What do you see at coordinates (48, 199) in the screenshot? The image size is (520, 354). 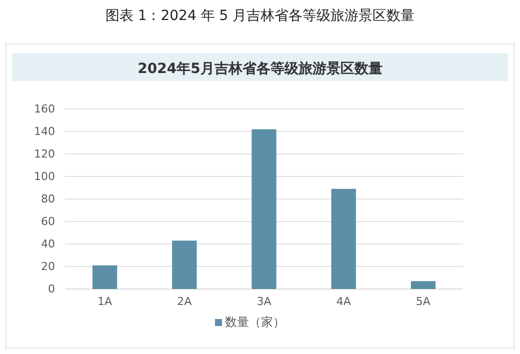 I see `y-tick-label: 80` at bounding box center [48, 199].